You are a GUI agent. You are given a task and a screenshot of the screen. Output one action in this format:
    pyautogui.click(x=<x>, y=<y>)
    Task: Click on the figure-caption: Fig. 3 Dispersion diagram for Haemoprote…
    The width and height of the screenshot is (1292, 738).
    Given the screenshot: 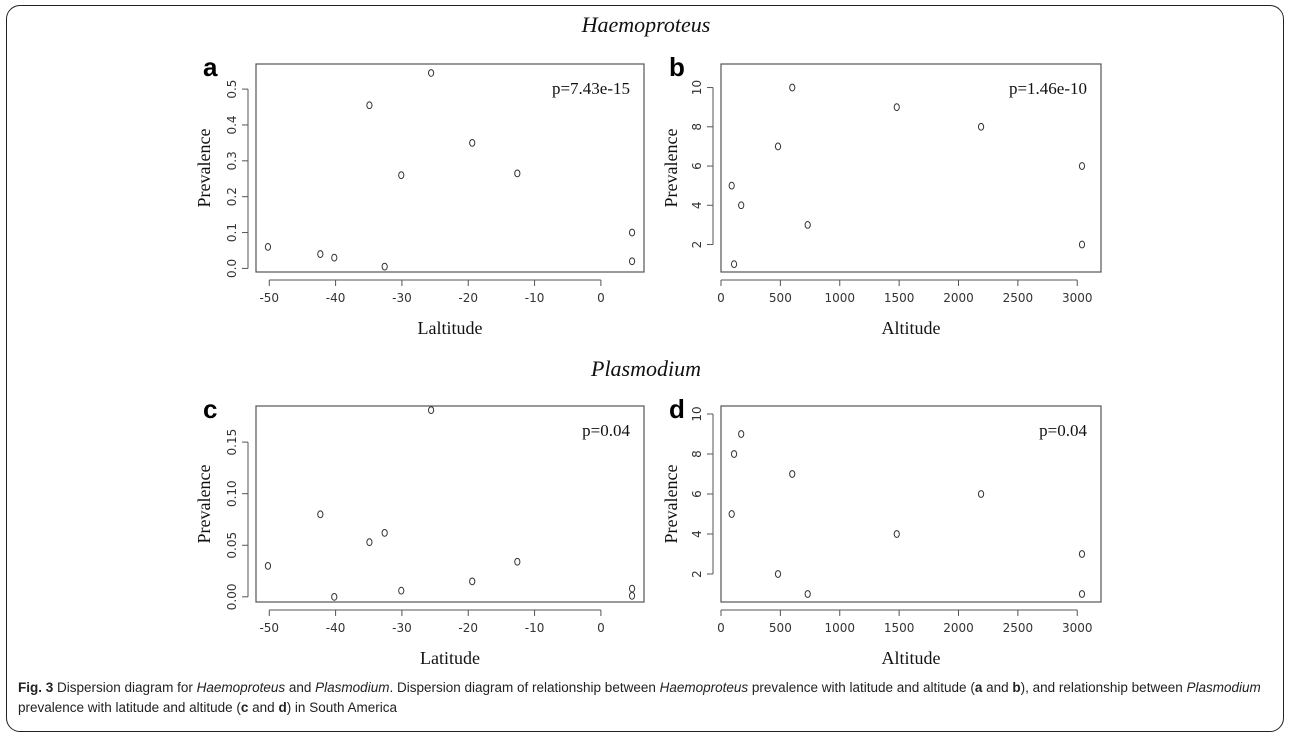 What is the action you would take?
    pyautogui.click(x=643, y=698)
    